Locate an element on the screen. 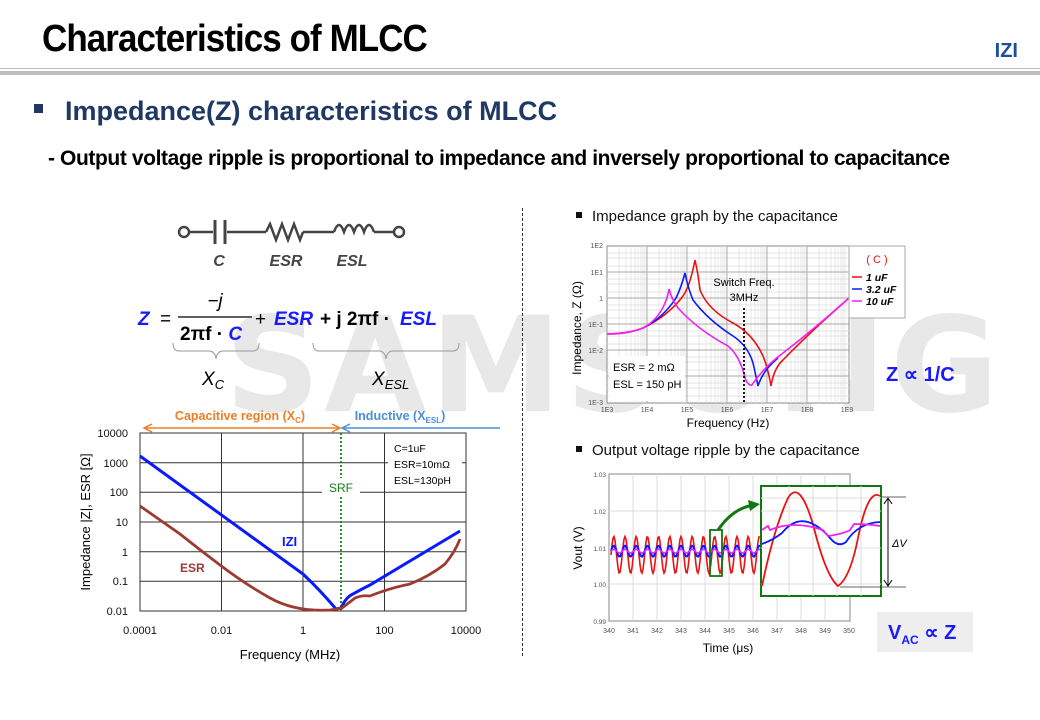 Image resolution: width=1040 pixels, height=720 pixels. ytick: 1E-1 is located at coordinates (595, 325).